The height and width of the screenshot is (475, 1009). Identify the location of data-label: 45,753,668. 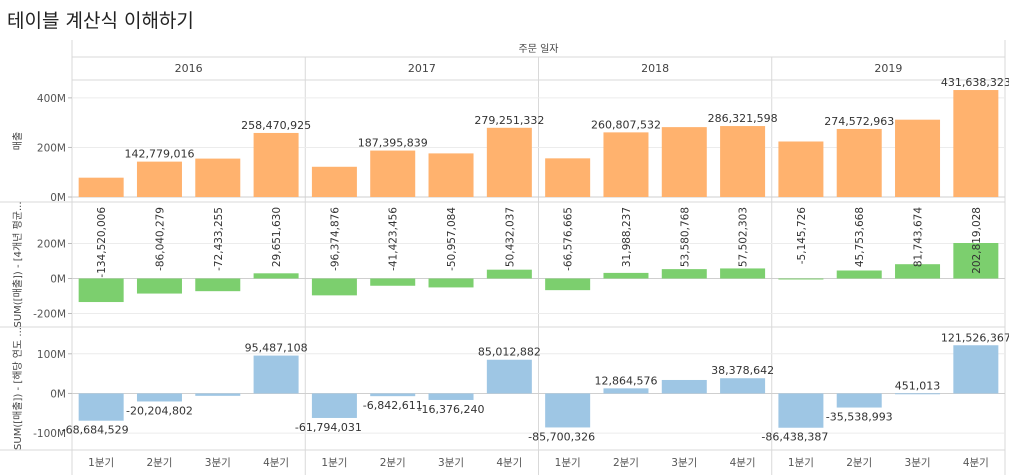
(860, 237).